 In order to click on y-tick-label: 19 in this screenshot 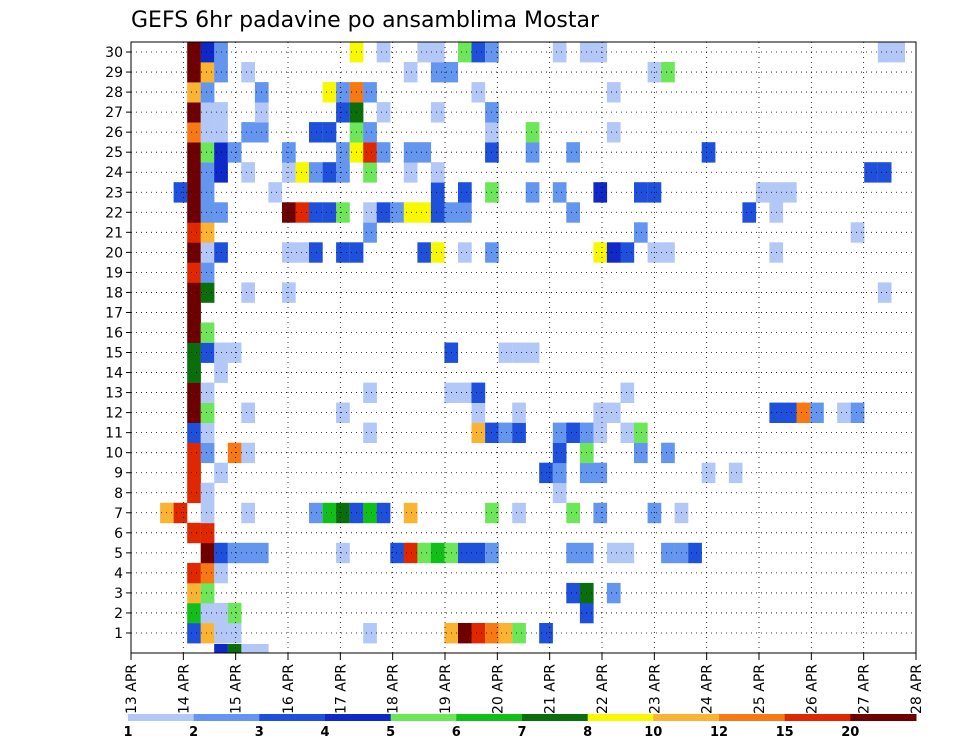, I will do `click(114, 273)`.